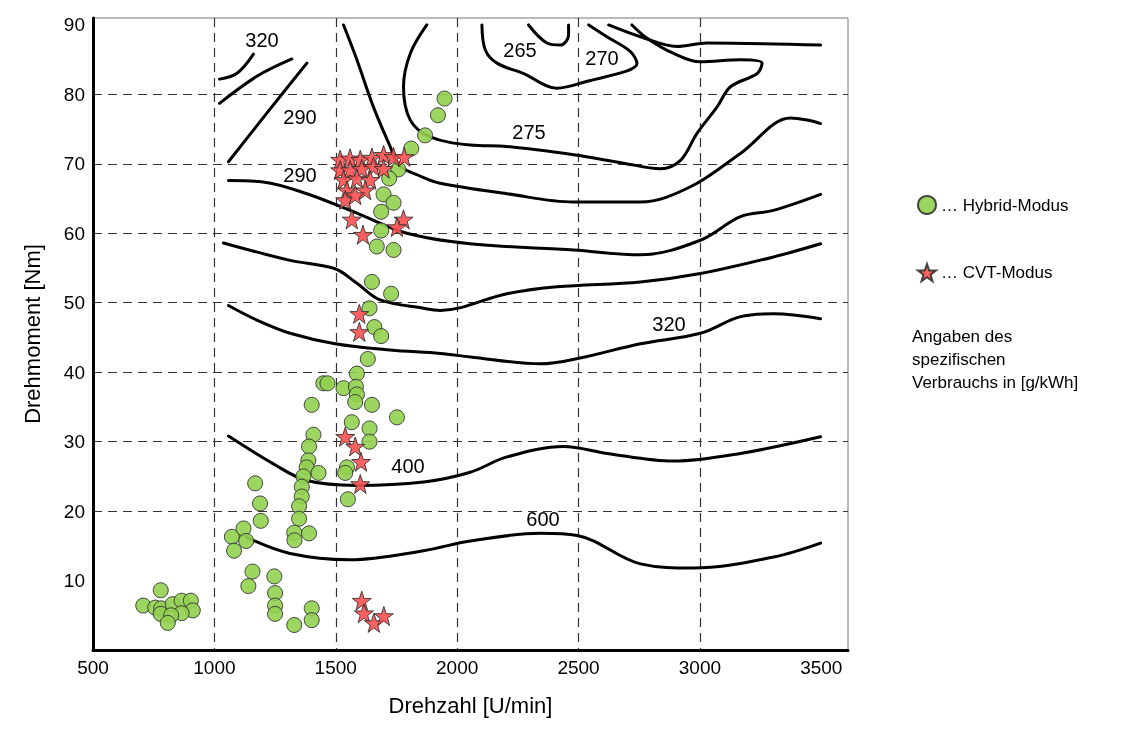 The width and height of the screenshot is (1127, 738). I want to click on x-tick-label: 1000, so click(214, 667).